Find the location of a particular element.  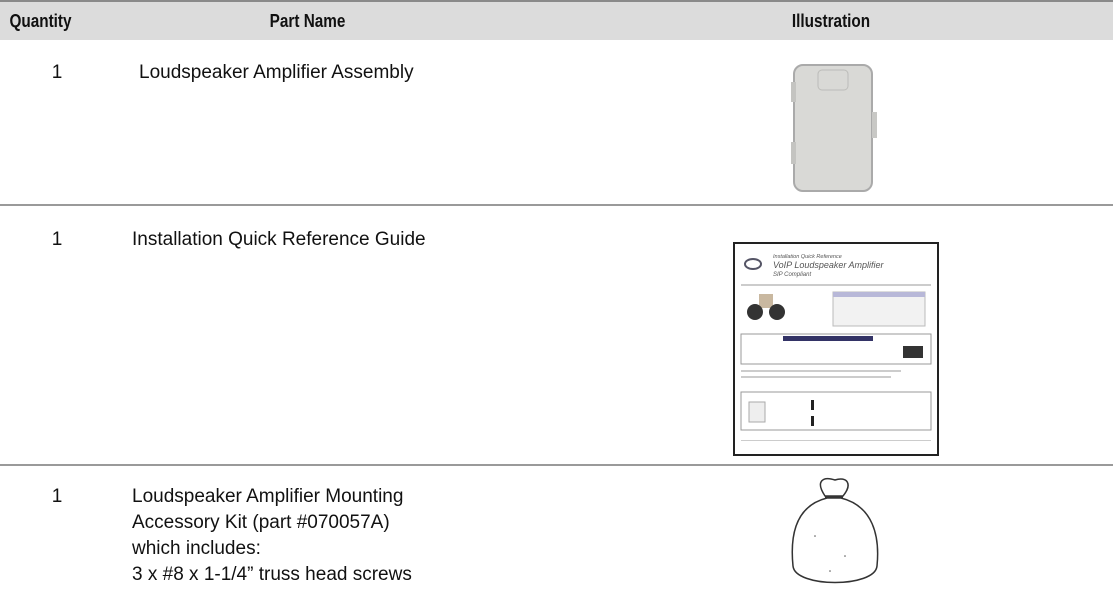

part-name-line: which includes: is located at coordinates (196, 548).